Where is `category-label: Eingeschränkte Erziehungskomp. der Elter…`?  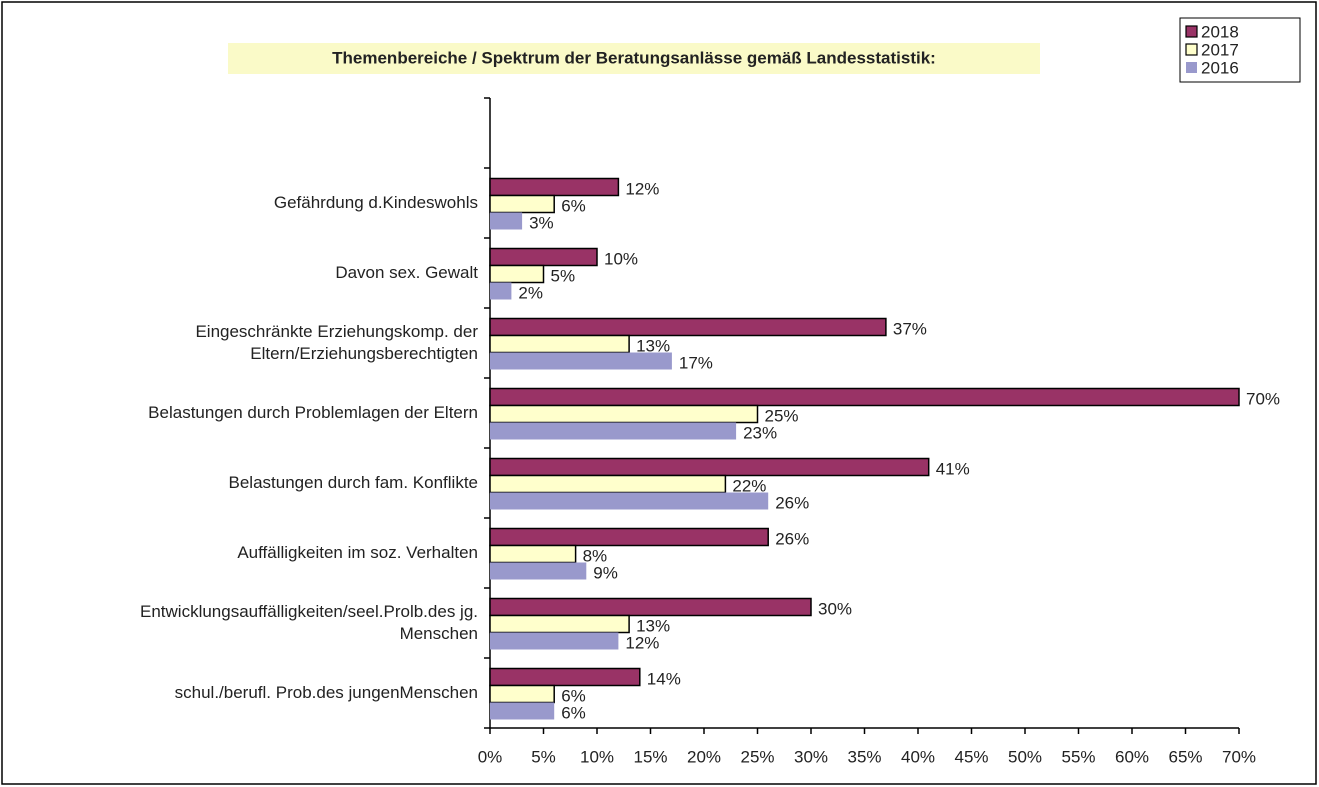
category-label: Eingeschränkte Erziehungskomp. der Elter… is located at coordinates (336, 342).